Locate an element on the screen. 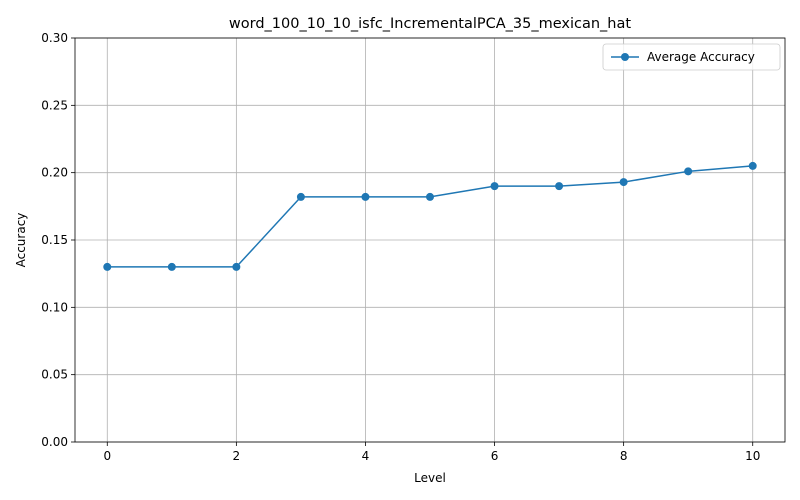  y-tick-label: 0.00 is located at coordinates (54, 442).